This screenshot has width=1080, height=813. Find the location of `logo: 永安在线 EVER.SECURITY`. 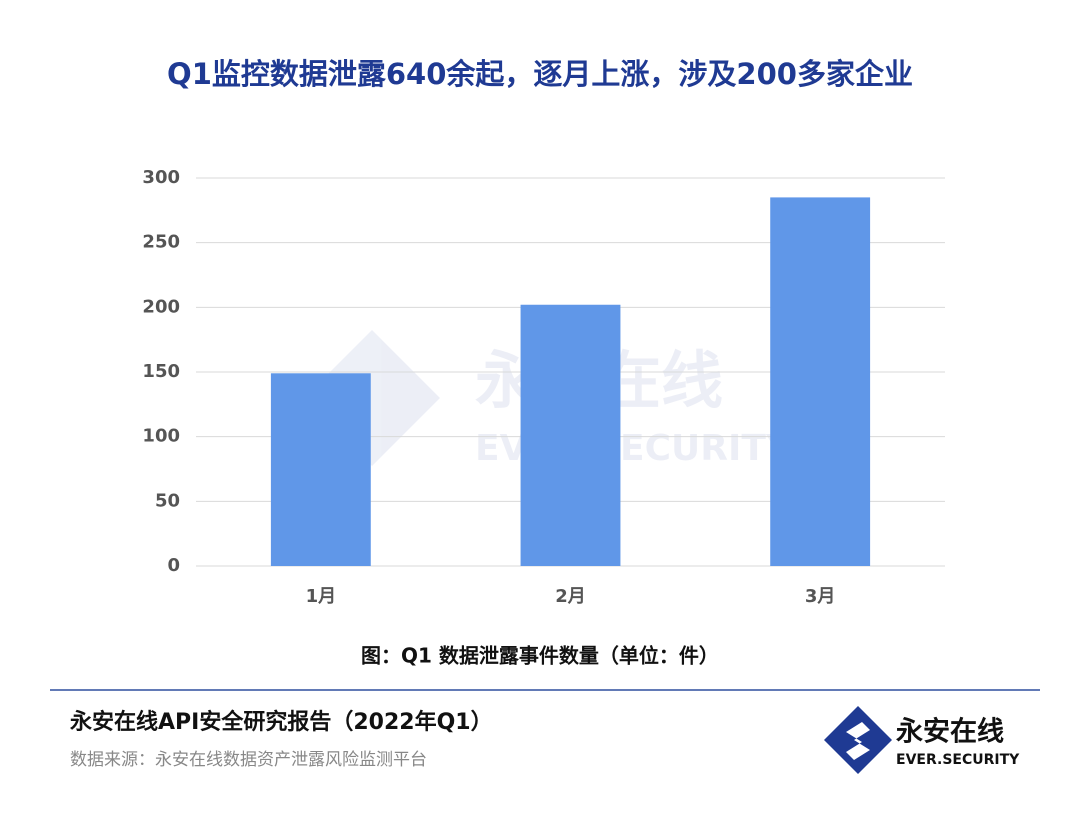

logo: 永安在线 EVER.SECURITY is located at coordinates (922, 740).